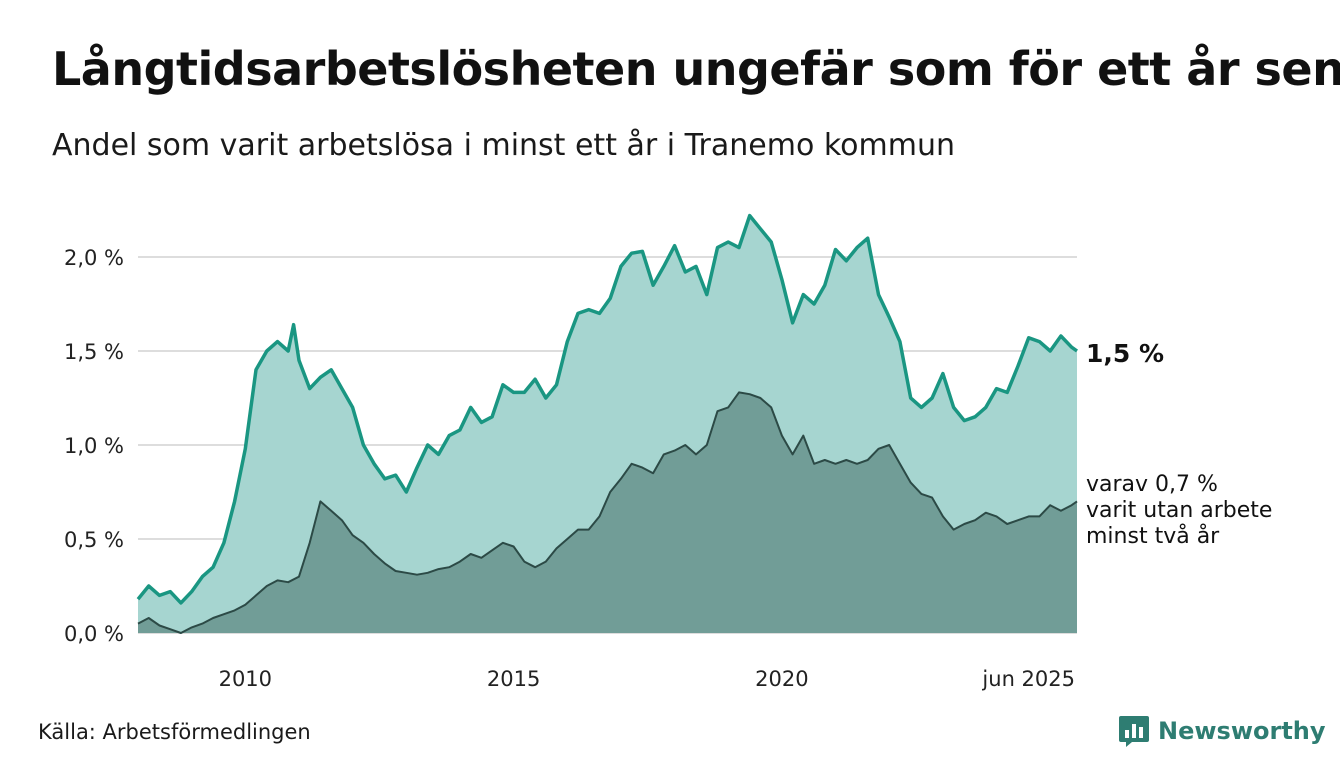  I want to click on inner-end-label-line-3: minst två år, so click(1153, 536).